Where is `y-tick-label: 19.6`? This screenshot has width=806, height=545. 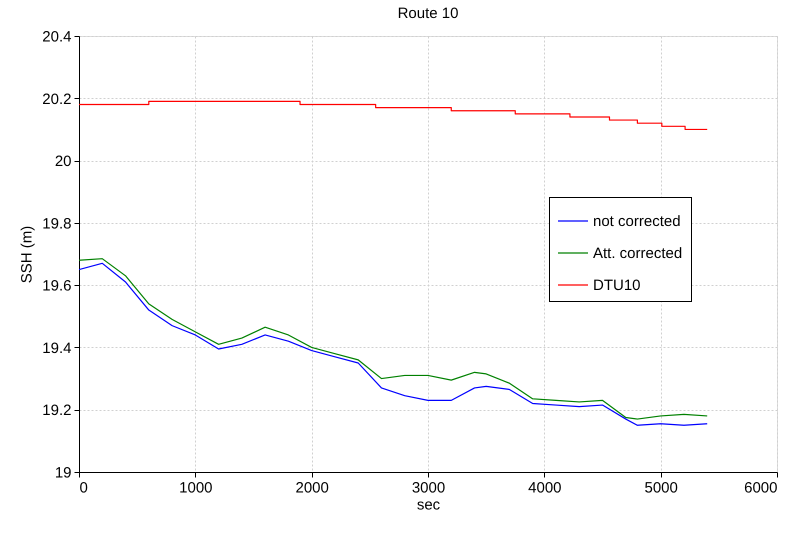
y-tick-label: 19.6 is located at coordinates (57, 286).